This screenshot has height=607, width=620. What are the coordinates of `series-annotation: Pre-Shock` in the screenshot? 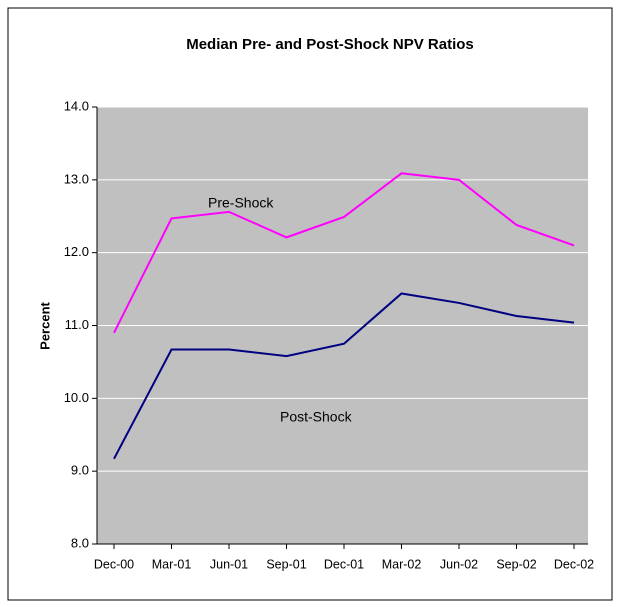 It's located at (241, 203).